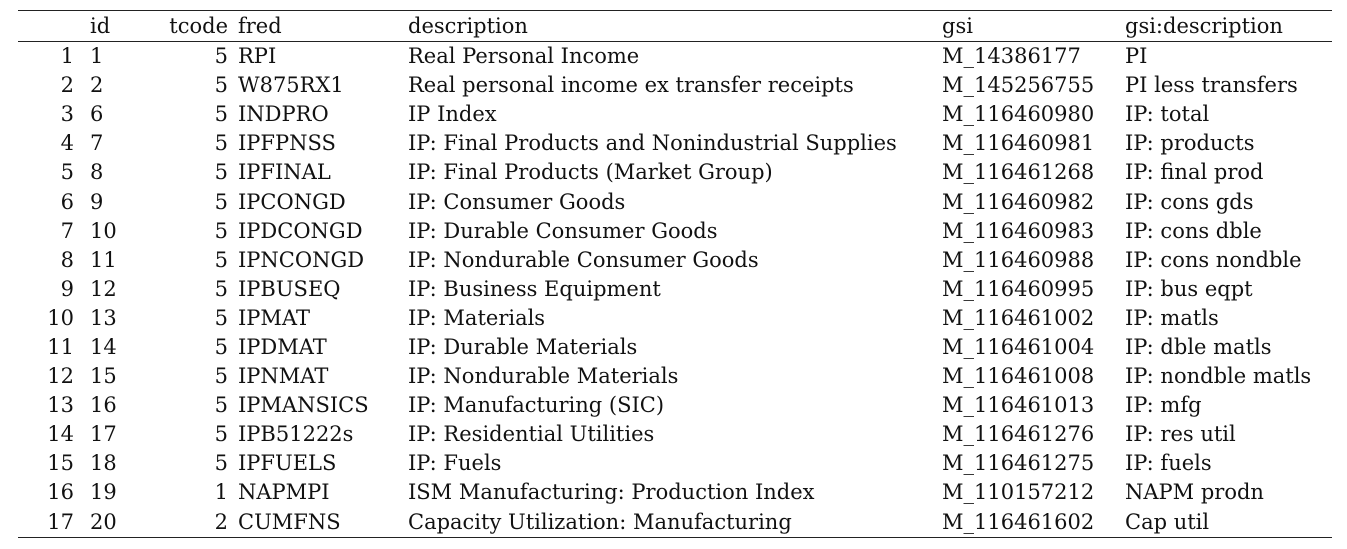 The width and height of the screenshot is (1347, 549). Describe the element at coordinates (221, 521) in the screenshot. I see `cell-tcode: 2` at that location.